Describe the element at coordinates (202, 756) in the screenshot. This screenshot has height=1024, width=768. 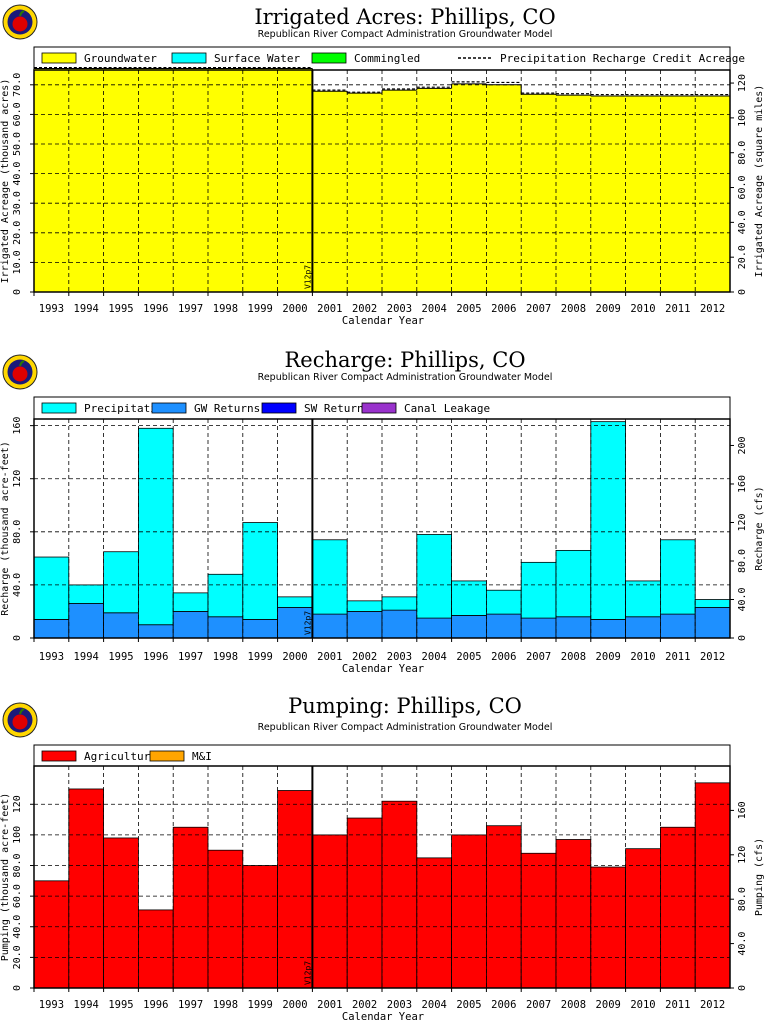
I see `legend-label: M&I` at that location.